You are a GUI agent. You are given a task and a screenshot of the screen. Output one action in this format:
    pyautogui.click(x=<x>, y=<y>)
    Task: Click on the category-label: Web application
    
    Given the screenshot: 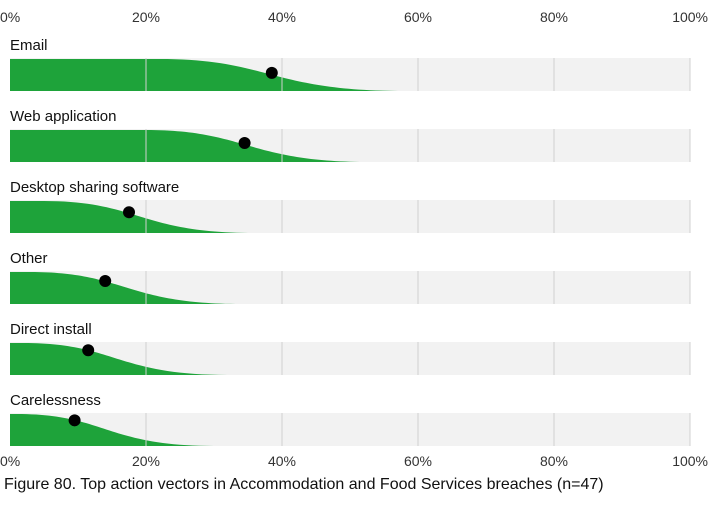 What is the action you would take?
    pyautogui.click(x=63, y=116)
    